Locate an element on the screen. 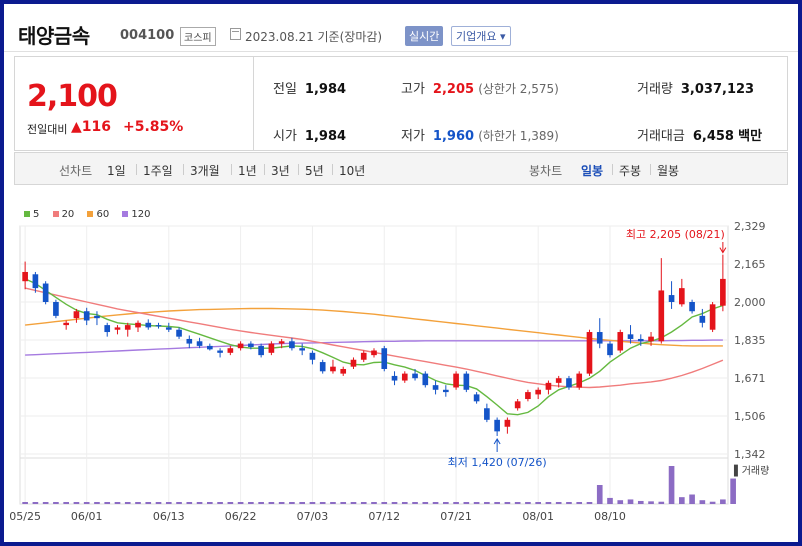 The width and height of the screenshot is (802, 546). min-arrowhead is located at coordinates (497, 441).